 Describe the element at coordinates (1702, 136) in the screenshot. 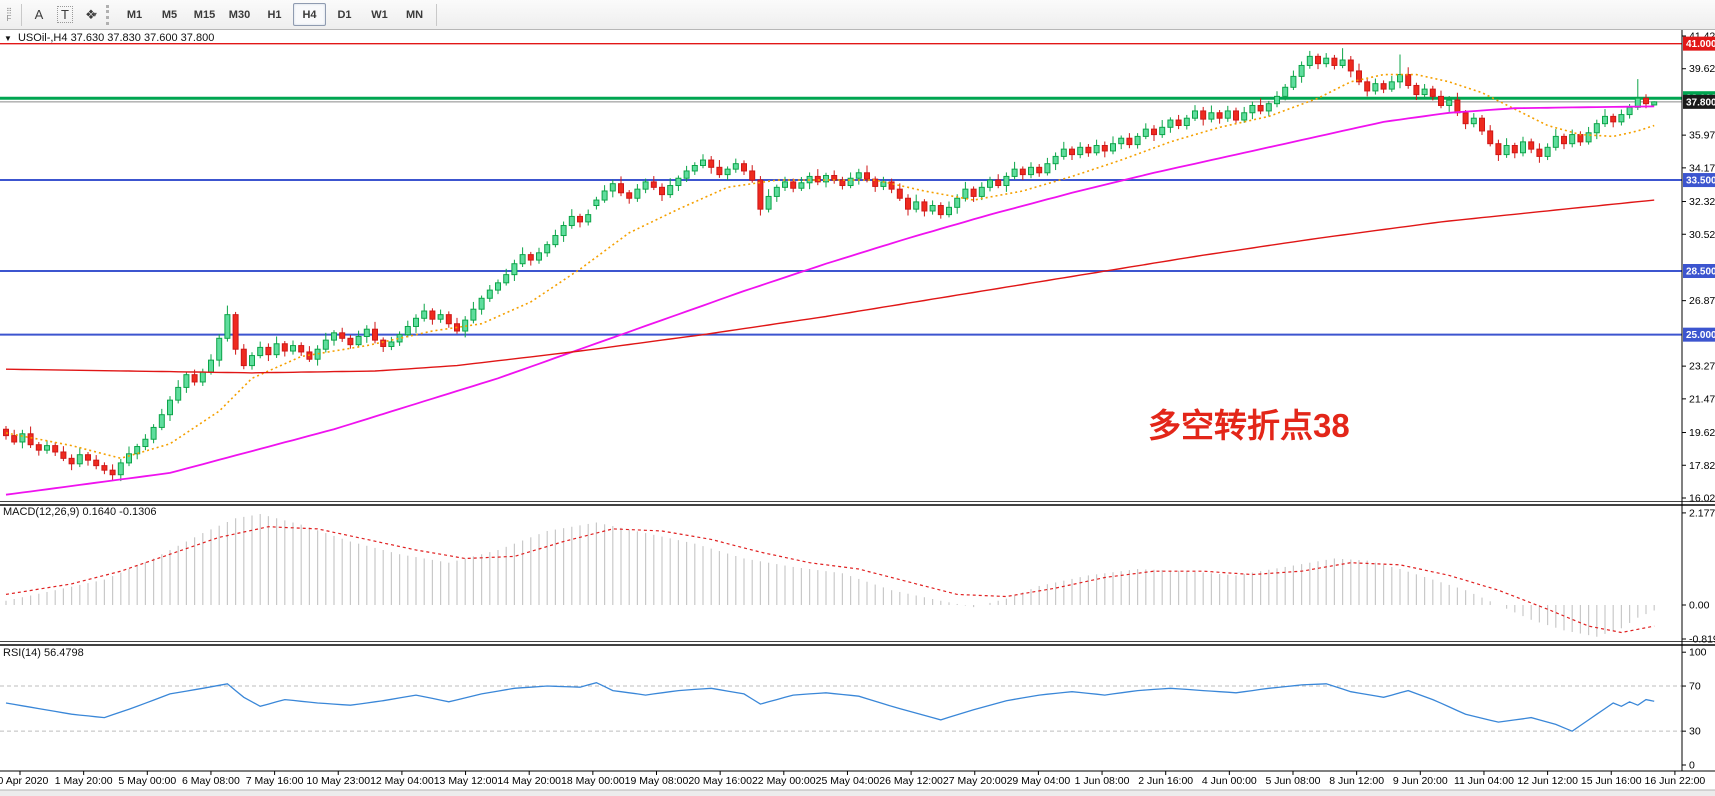

I see `svg-text: 35.970` at that location.